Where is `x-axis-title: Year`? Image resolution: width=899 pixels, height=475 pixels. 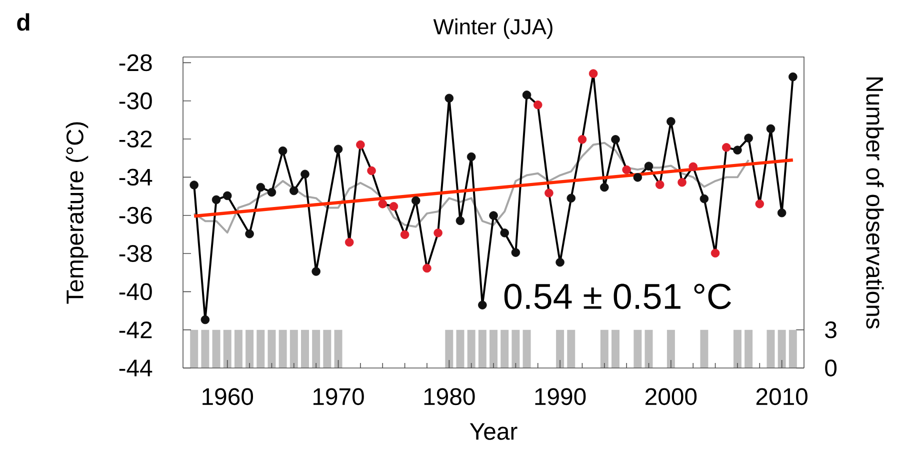 x-axis-title: Year is located at coordinates (494, 431).